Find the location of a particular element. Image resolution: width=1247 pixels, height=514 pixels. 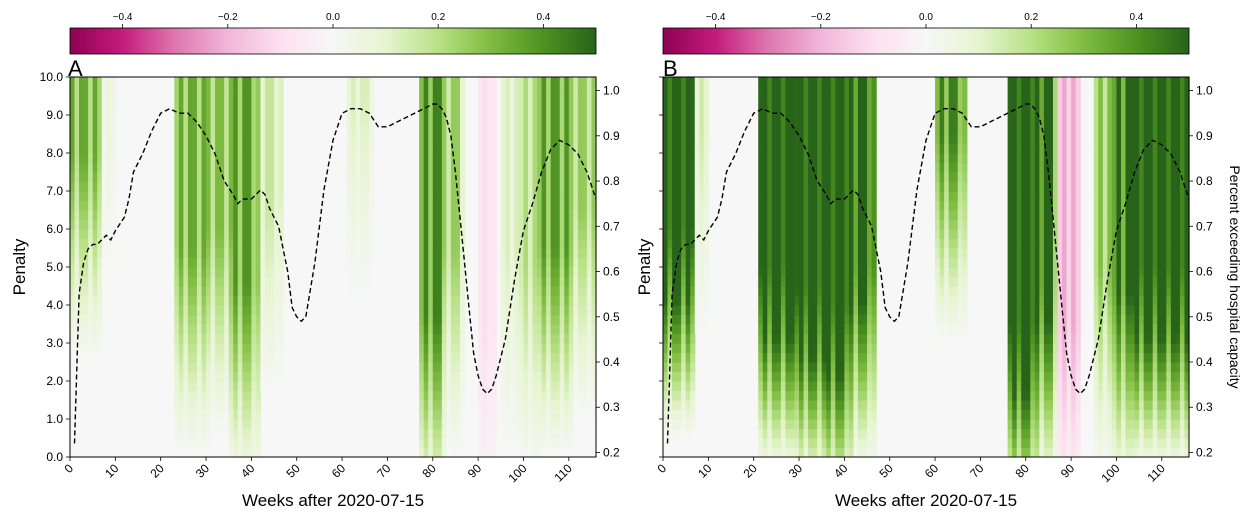

y-right-tick-label: 0.8 is located at coordinates (611, 181).